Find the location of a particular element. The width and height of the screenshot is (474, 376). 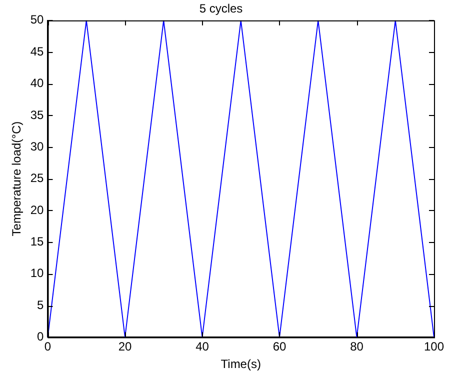

y-tick-label: 10 is located at coordinates (37, 273).